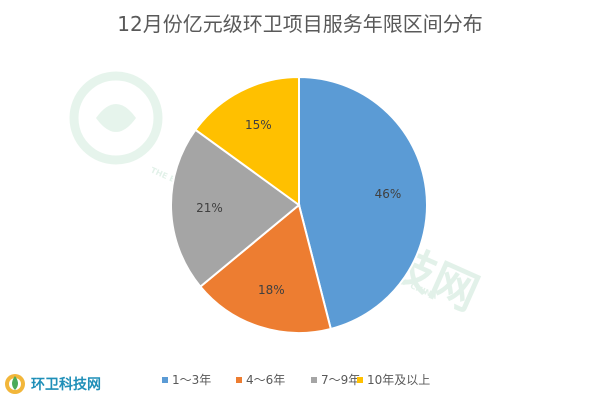 The height and width of the screenshot is (401, 596). I want to click on legend-label-2: 4～6年, so click(265, 380).